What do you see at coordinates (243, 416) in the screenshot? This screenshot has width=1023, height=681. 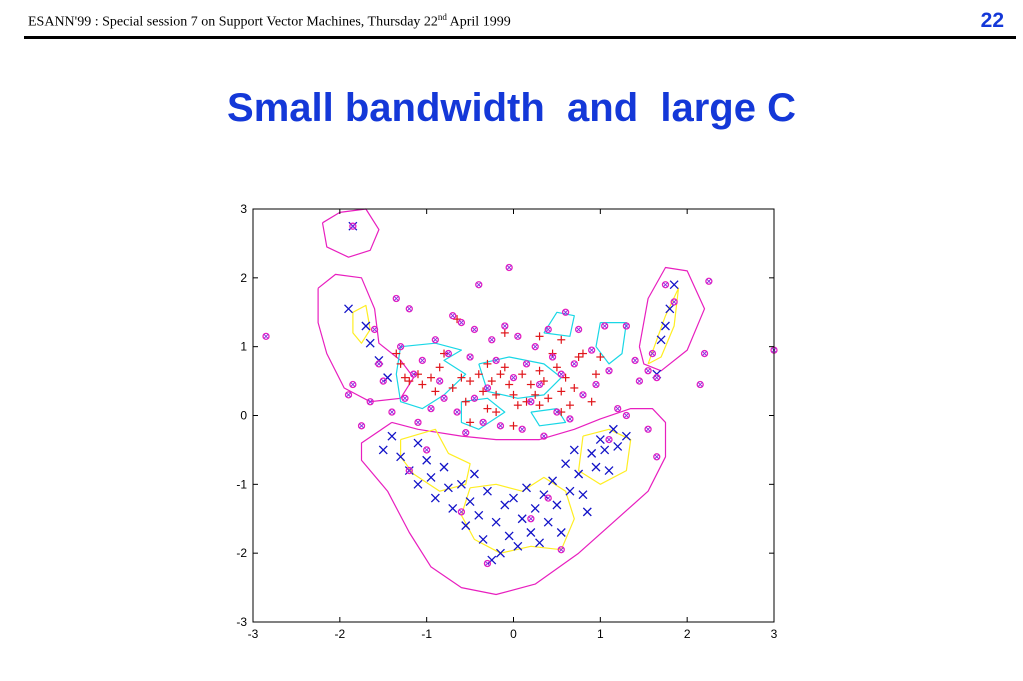 I see `y-tick-label: 0` at bounding box center [243, 416].